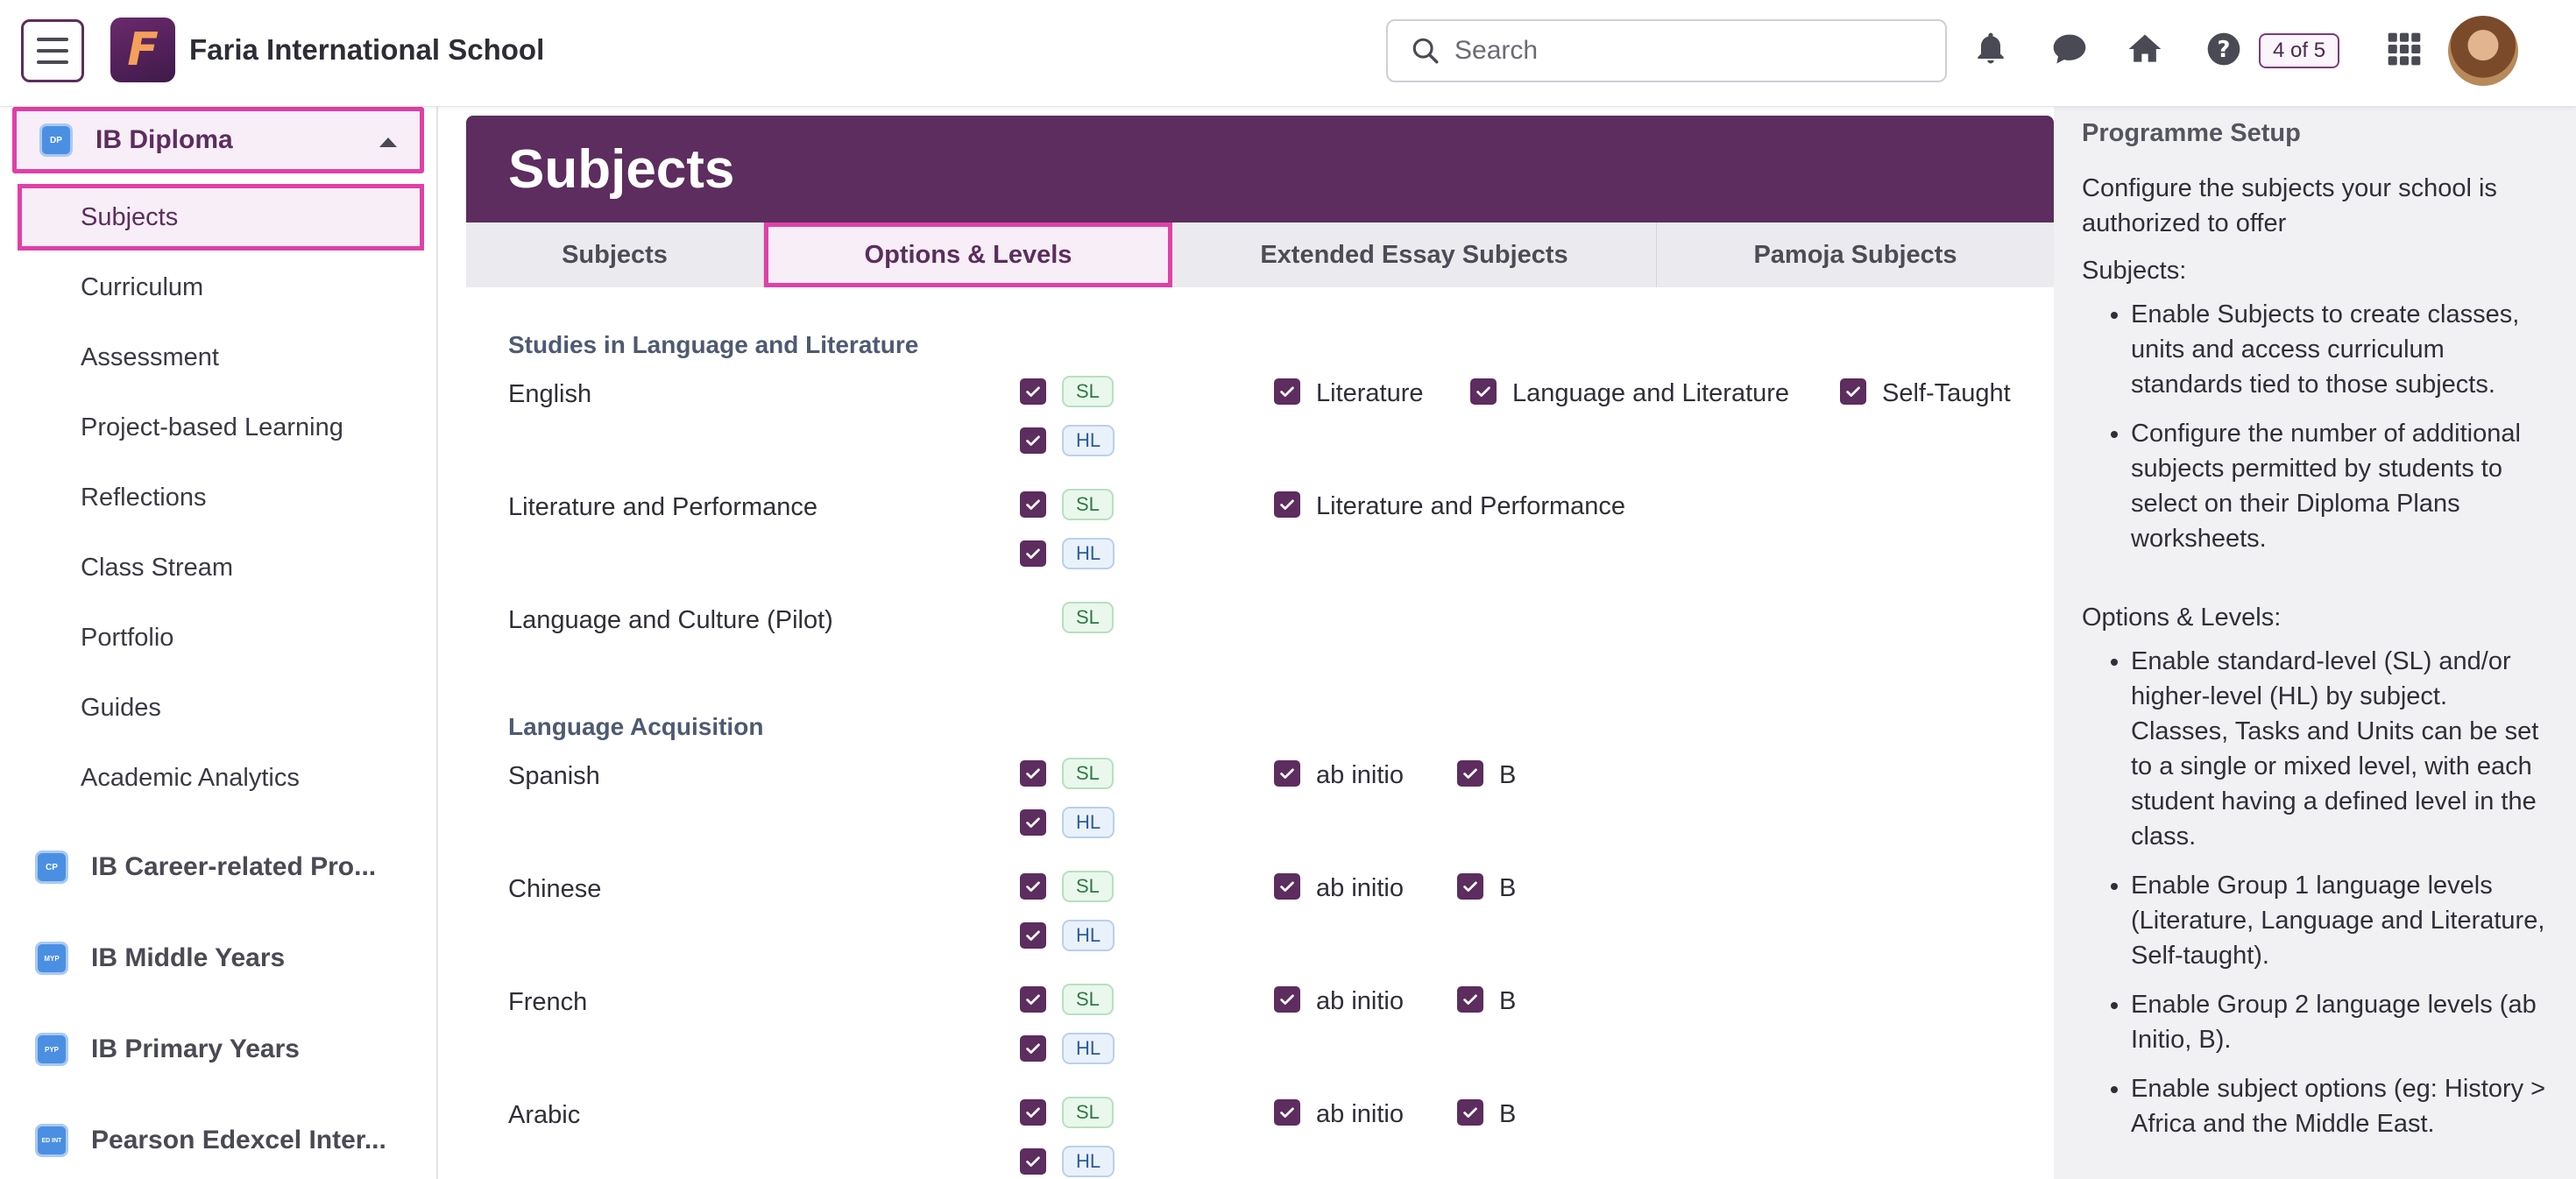 Image resolution: width=2576 pixels, height=1179 pixels. I want to click on sidebar-item-project-based-learning: Project-based Learning, so click(212, 427).